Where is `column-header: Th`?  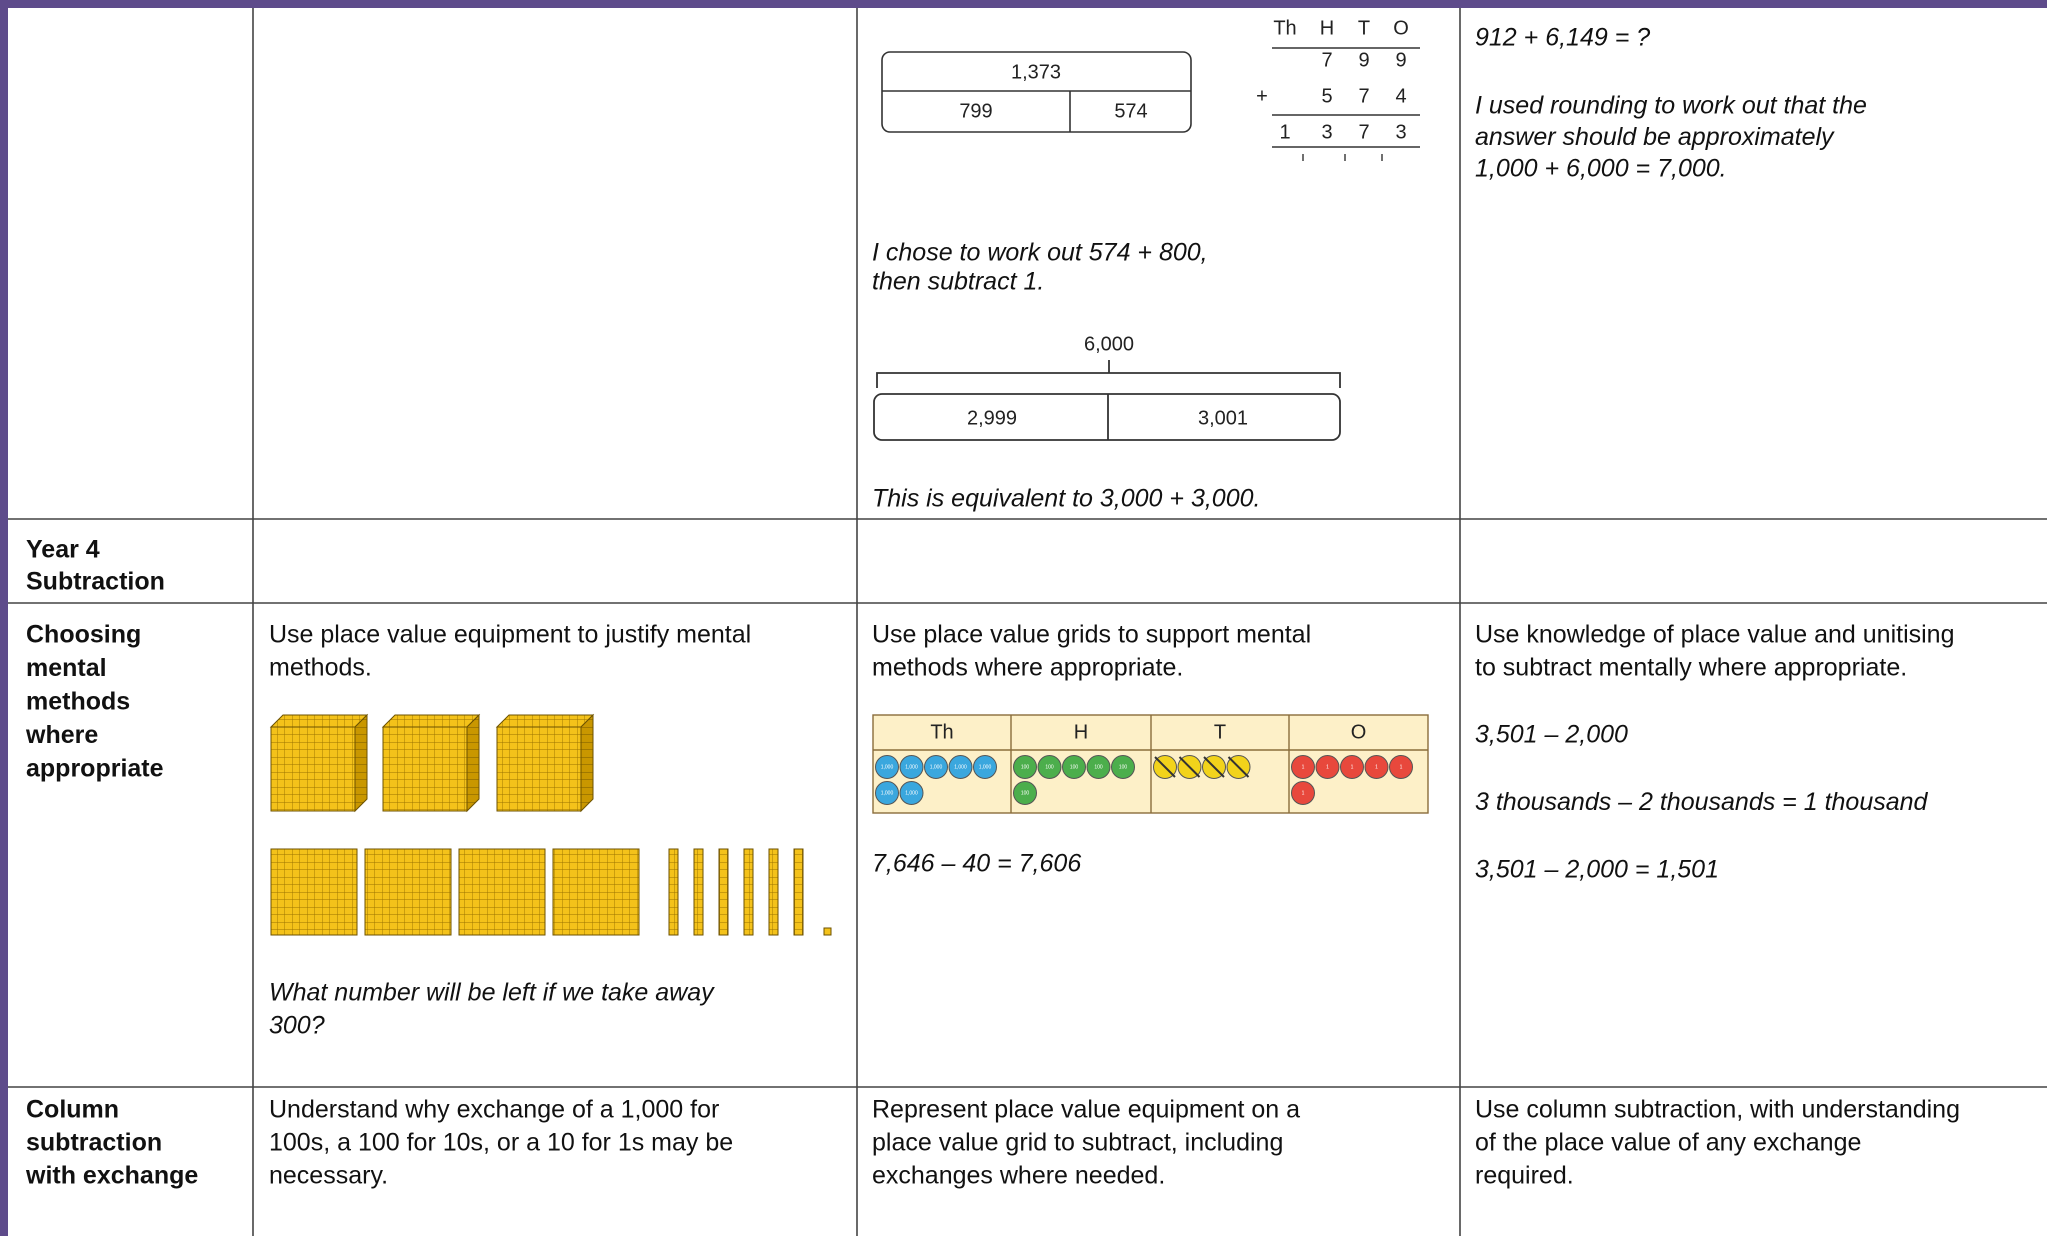 column-header: Th is located at coordinates (1284, 28).